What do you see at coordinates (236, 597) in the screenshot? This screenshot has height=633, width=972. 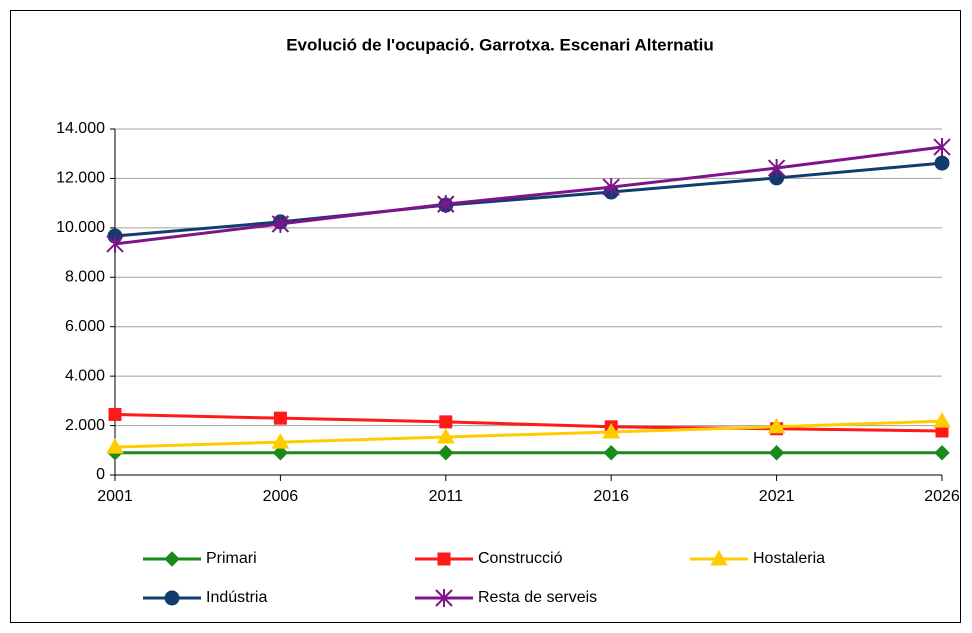 I see `legend-label: Indústria` at bounding box center [236, 597].